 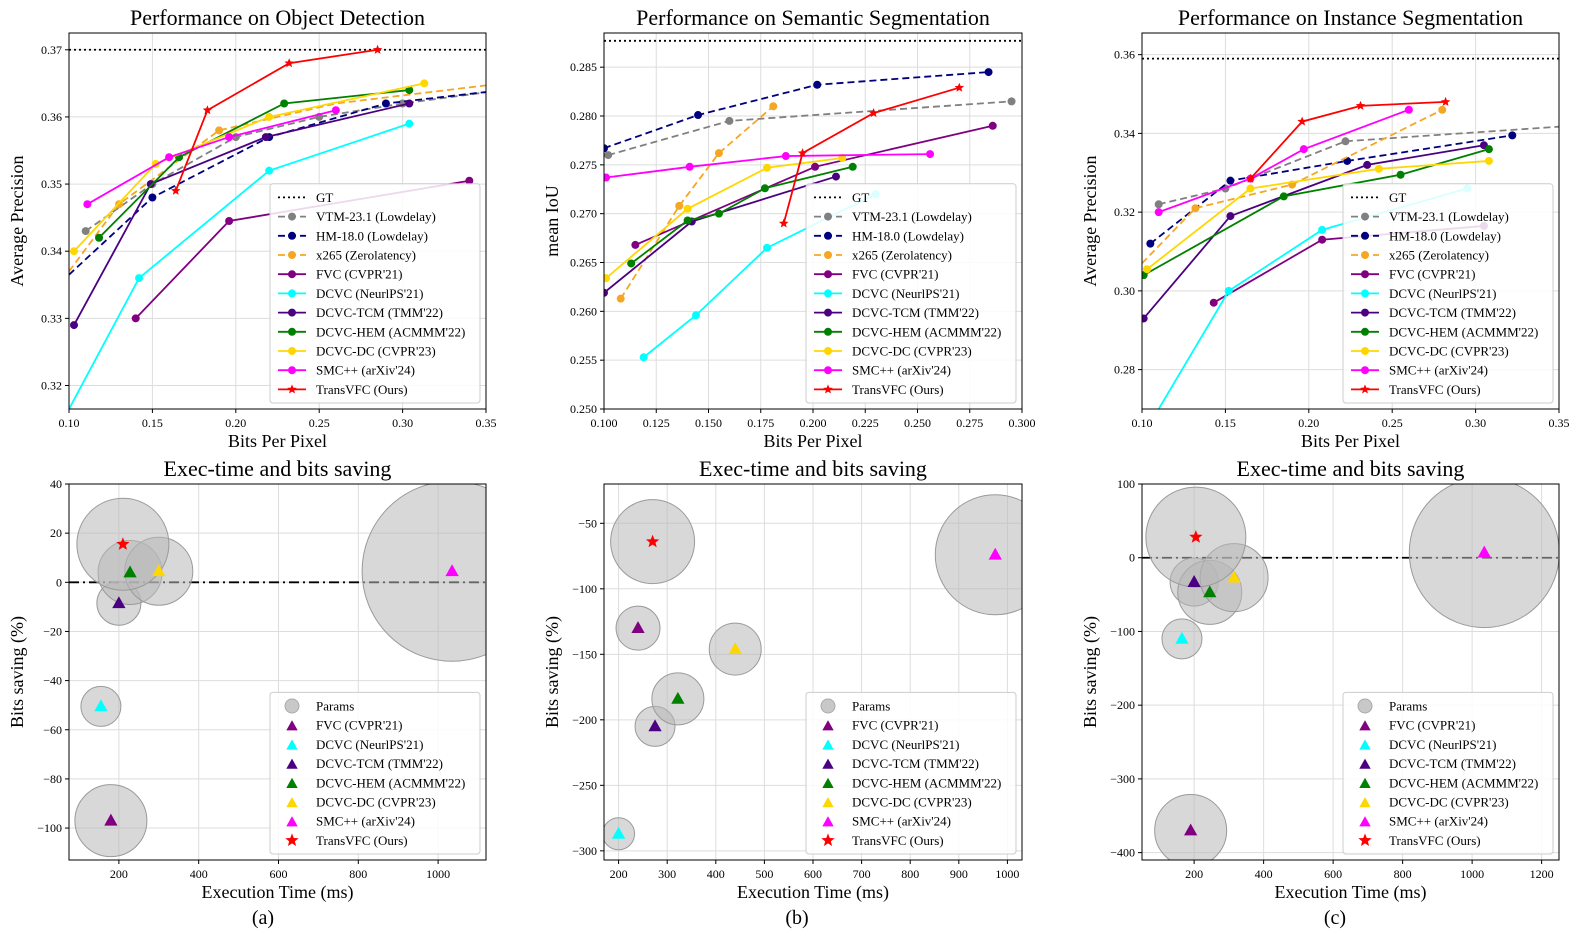 What do you see at coordinates (1124, 133) in the screenshot?
I see `y-tick-label: 0.34` at bounding box center [1124, 133].